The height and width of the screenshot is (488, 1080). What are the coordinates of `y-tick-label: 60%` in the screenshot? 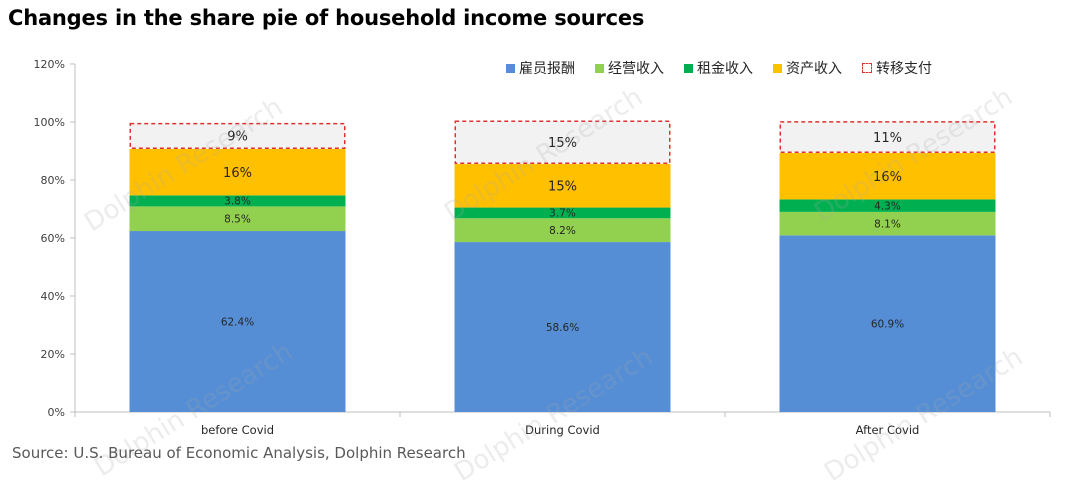 It's located at (53, 238).